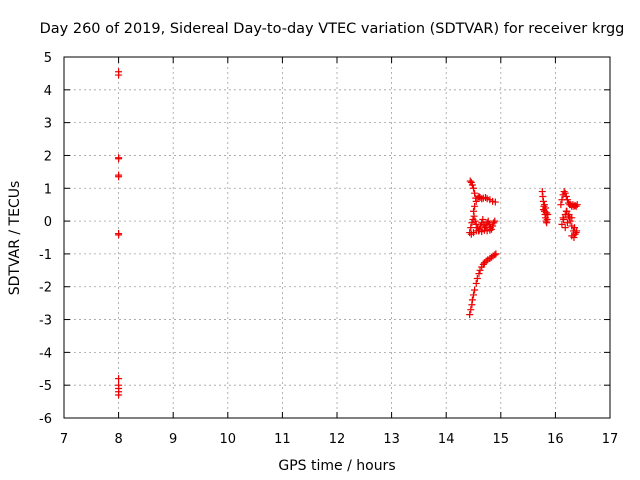 This screenshot has width=640, height=480. Describe the element at coordinates (45, 419) in the screenshot. I see `y-tick-label: -6` at that location.